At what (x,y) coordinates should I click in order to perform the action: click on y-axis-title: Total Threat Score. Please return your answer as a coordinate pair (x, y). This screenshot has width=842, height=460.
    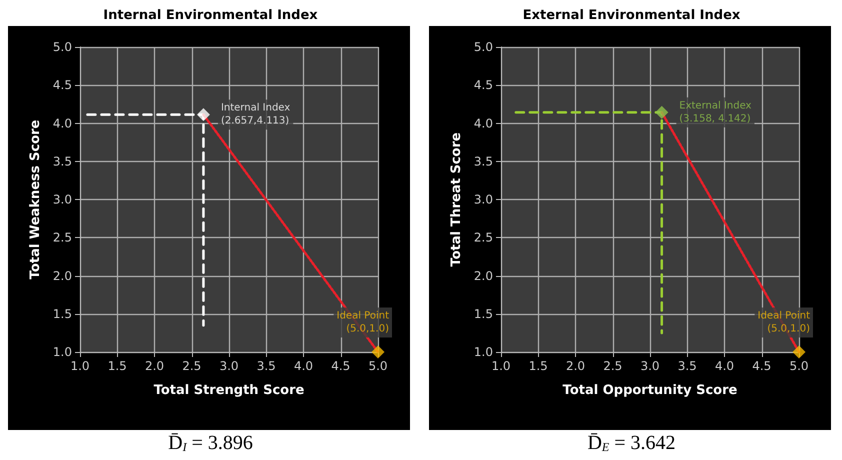
    Looking at the image, I should click on (456, 199).